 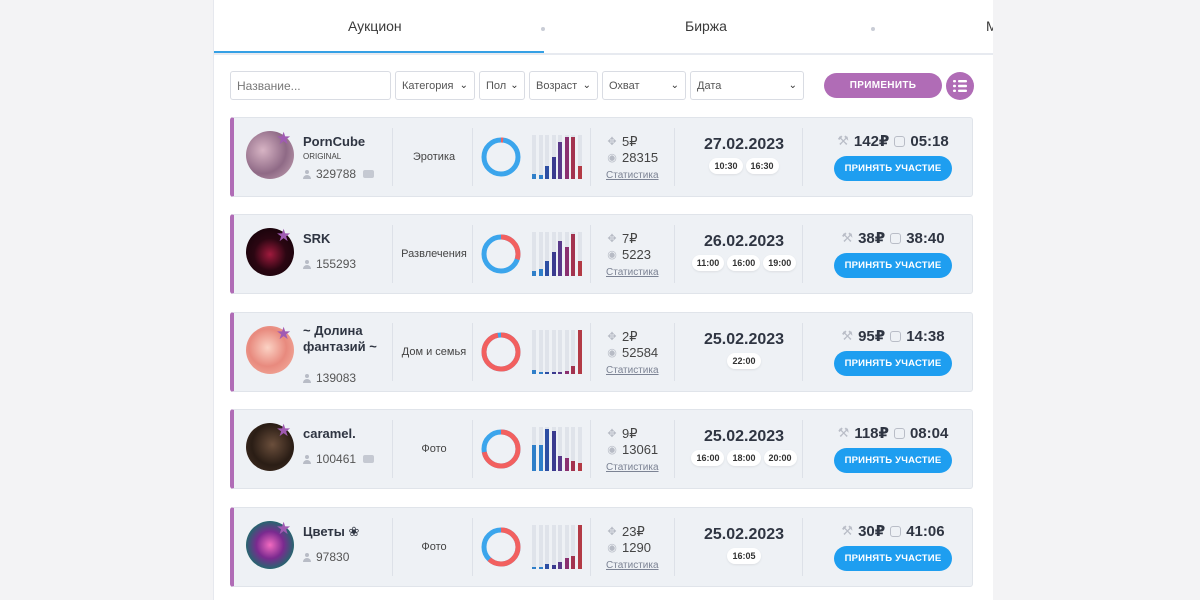 I want to click on gender-donut-chart, so click(x=501, y=547).